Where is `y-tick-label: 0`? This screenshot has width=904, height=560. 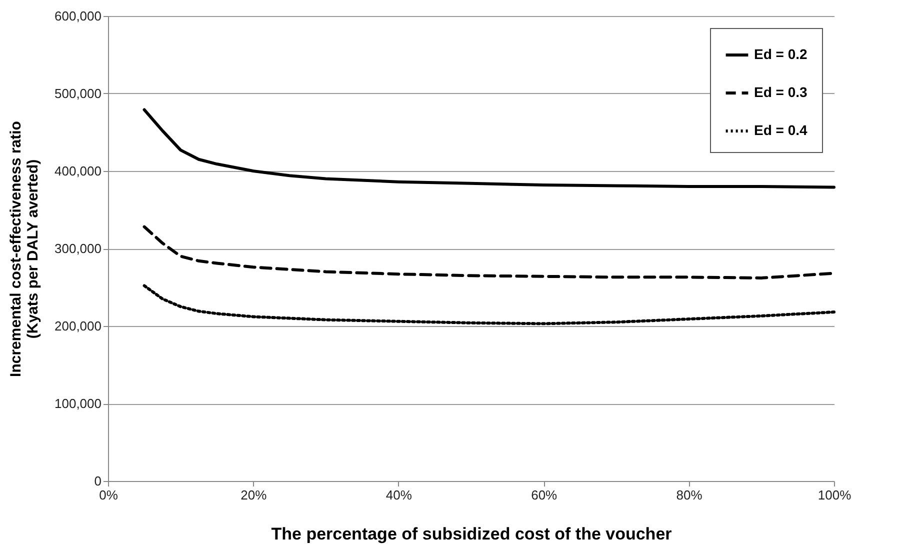 y-tick-label: 0 is located at coordinates (98, 481).